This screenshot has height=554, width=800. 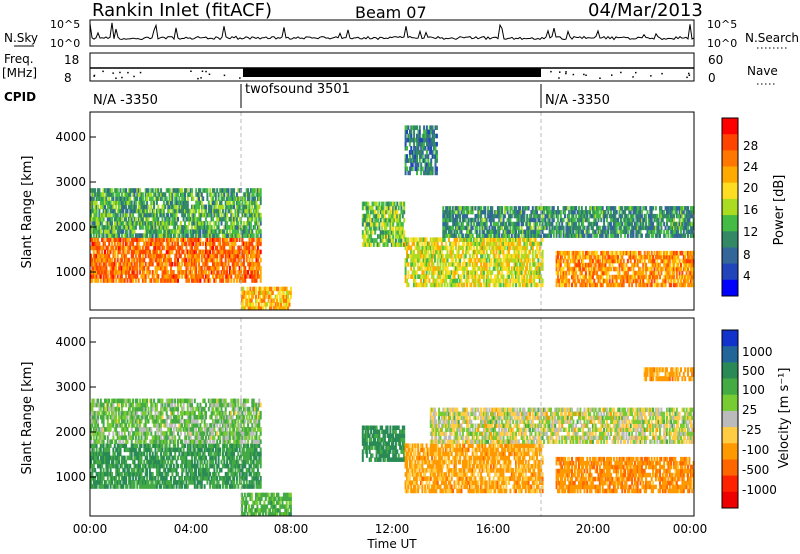 What do you see at coordinates (206, 71) in the screenshot?
I see `nave-dot` at bounding box center [206, 71].